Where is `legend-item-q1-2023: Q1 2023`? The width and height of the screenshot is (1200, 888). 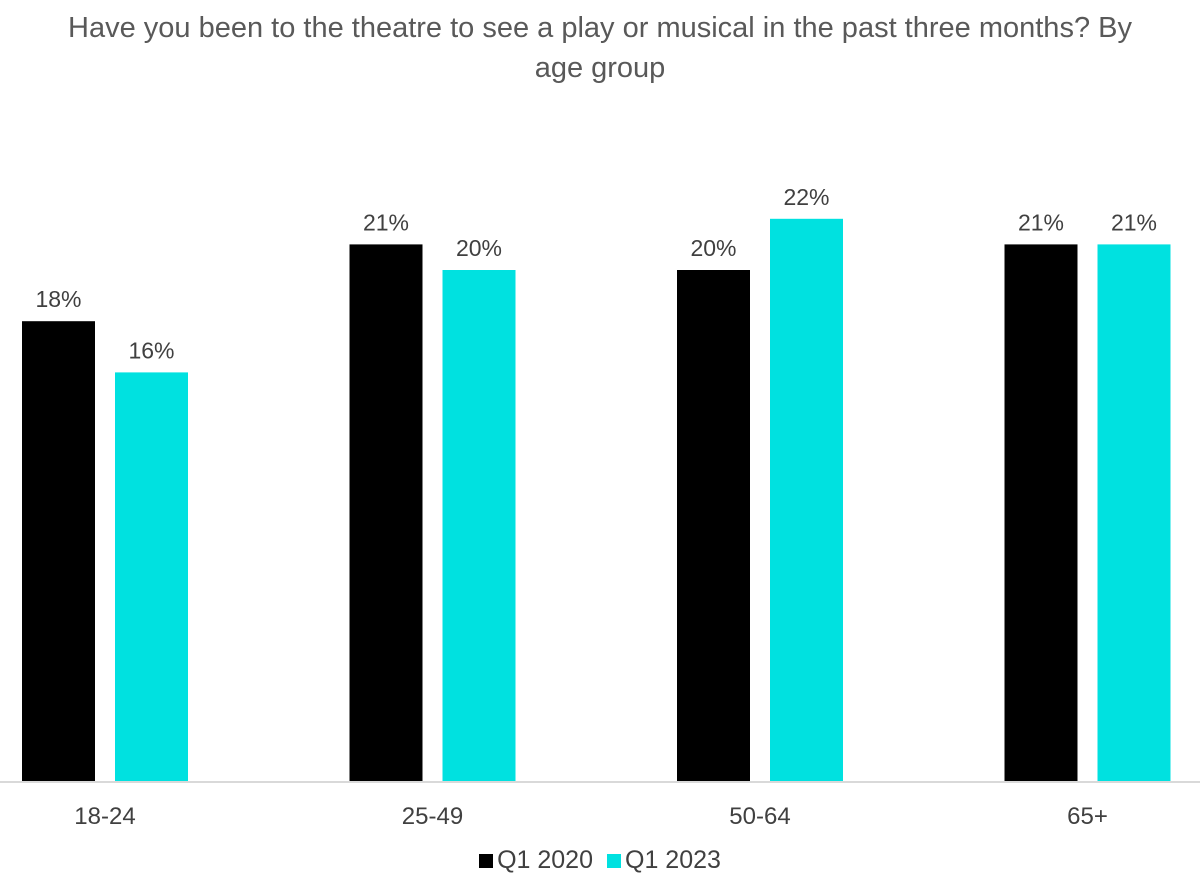 legend-item-q1-2023: Q1 2023 is located at coordinates (664, 860).